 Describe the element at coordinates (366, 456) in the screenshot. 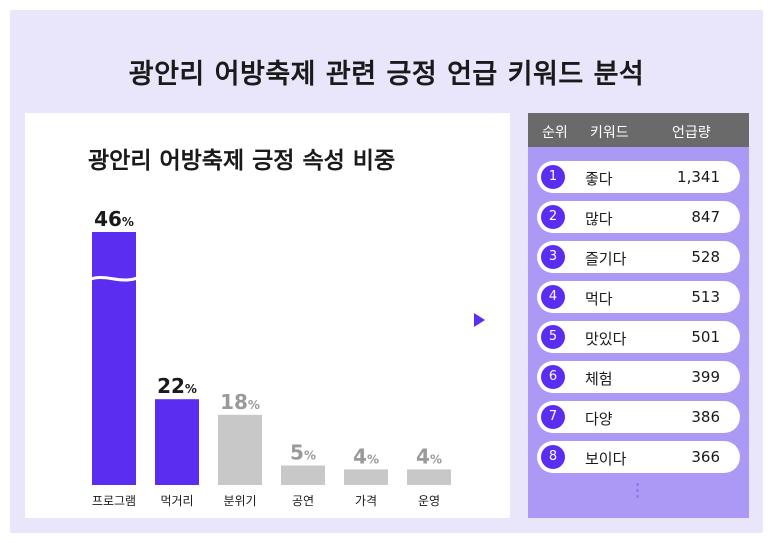

I see `value-label-4: 4%` at that location.